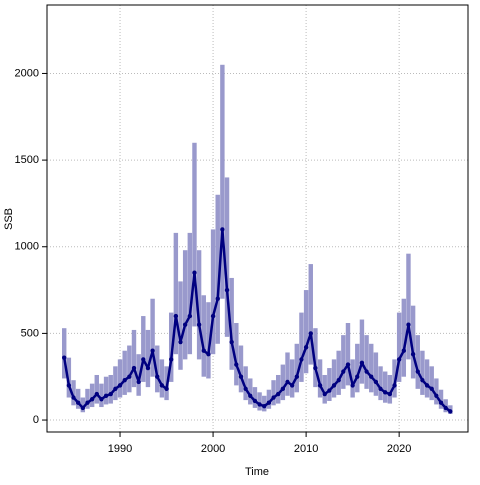  Describe the element at coordinates (27, 160) in the screenshot. I see `y-tick-label: 1500` at that location.